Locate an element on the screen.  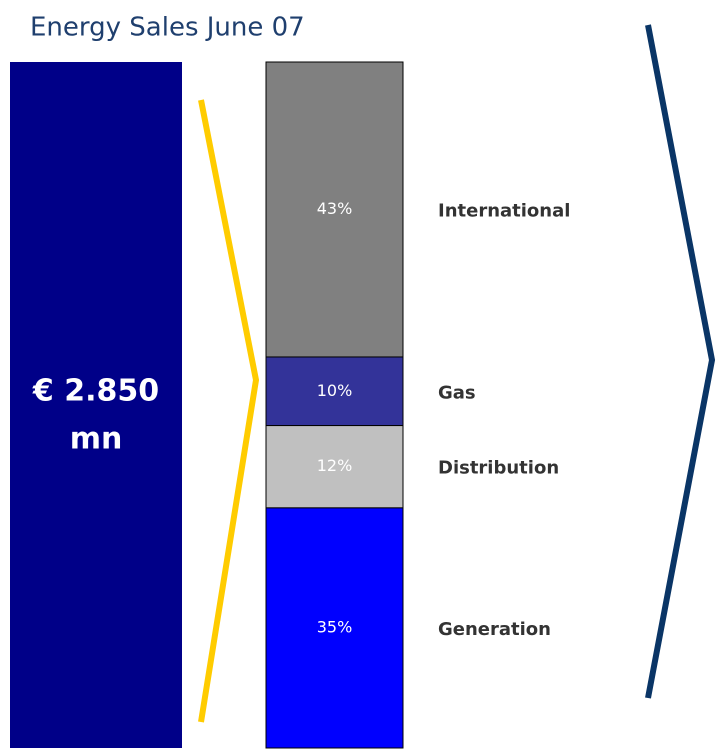
value-label: 35% is located at coordinates (335, 626).